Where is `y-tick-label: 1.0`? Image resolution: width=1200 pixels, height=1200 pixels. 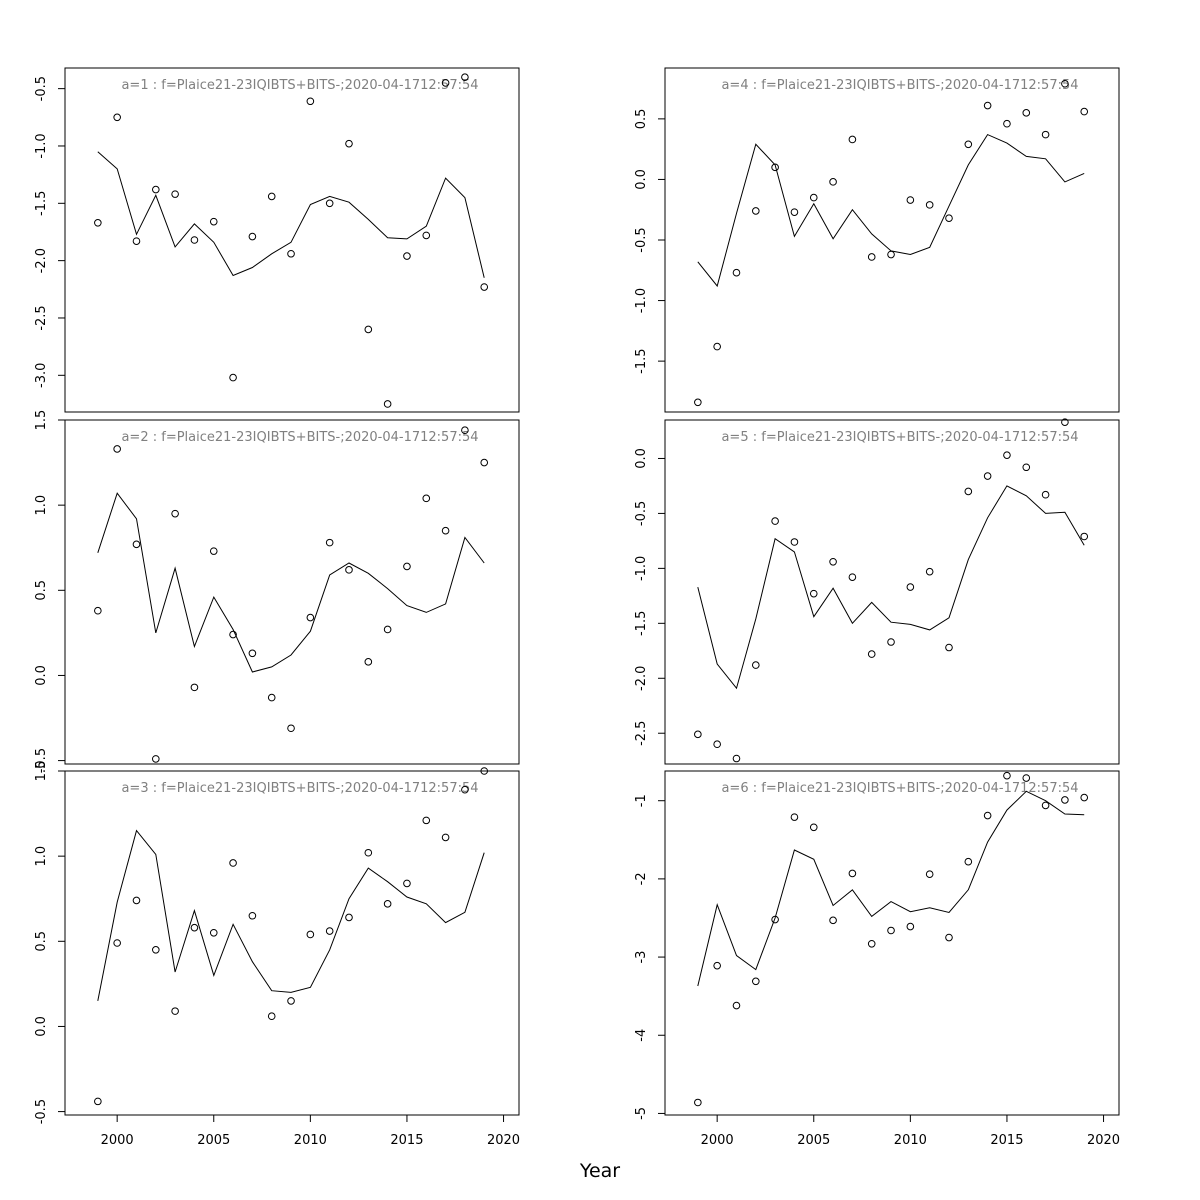
y-tick-label: 1.0 is located at coordinates (41, 505).